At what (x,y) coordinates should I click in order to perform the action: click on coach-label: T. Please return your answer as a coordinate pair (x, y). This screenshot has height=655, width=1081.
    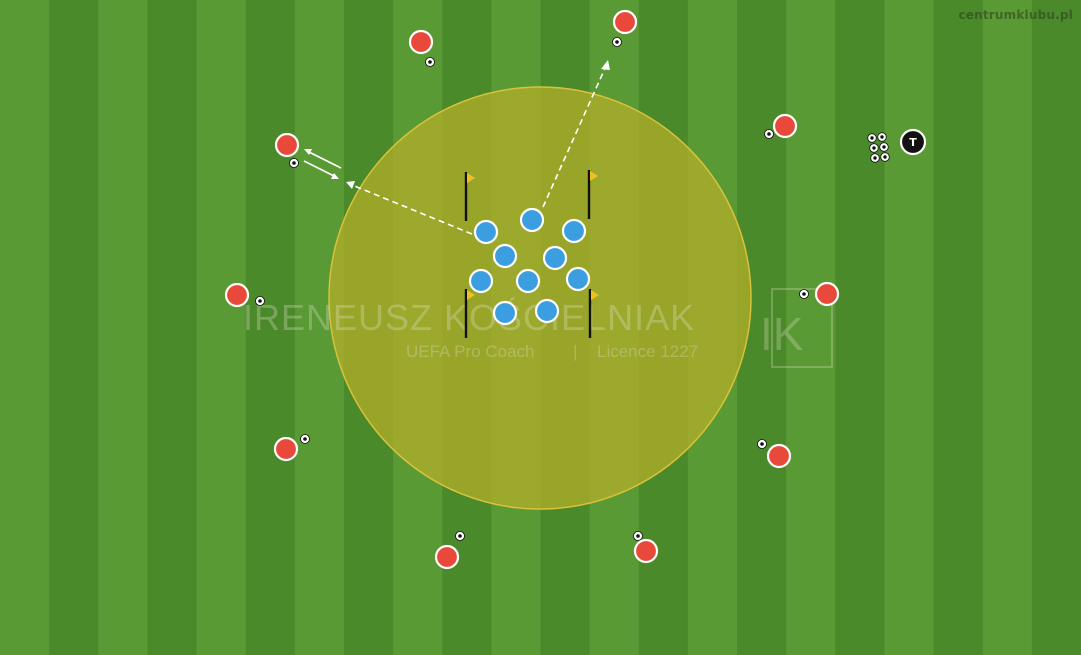
    Looking at the image, I should click on (913, 142).